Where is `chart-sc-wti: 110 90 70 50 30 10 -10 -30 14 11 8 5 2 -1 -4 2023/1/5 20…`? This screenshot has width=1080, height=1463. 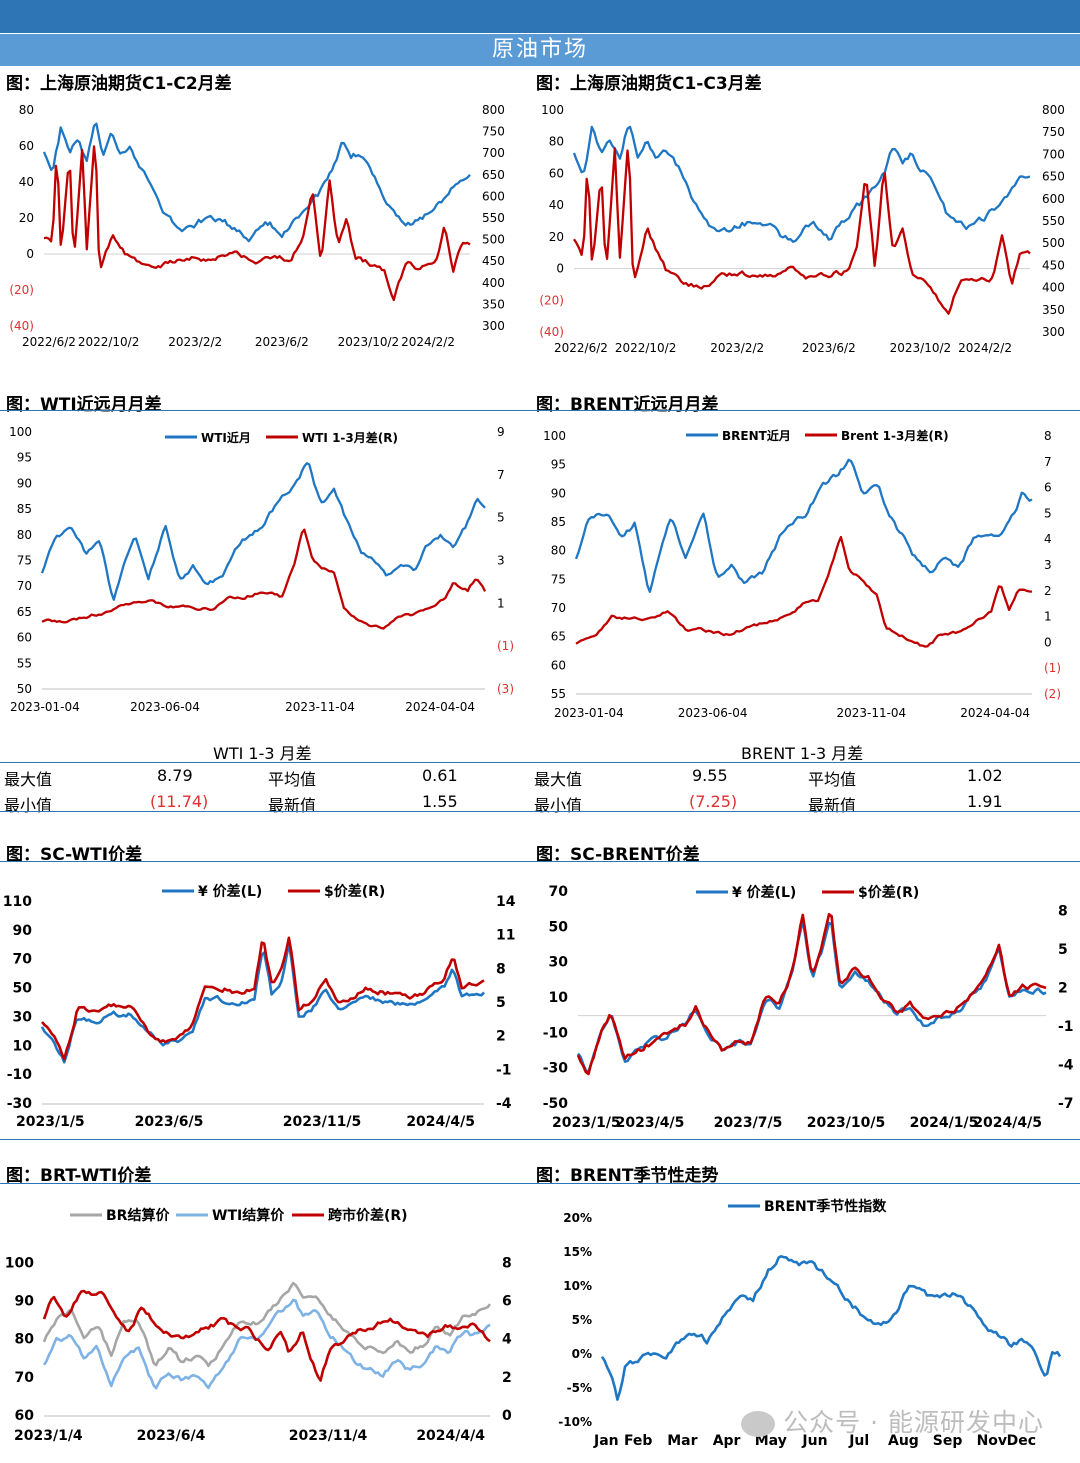
chart-sc-wti: 110 90 70 50 30 10 -10 -30 14 11 8 5 2 -1 -4 2023/1/5 20… is located at coordinates (265, 1003).